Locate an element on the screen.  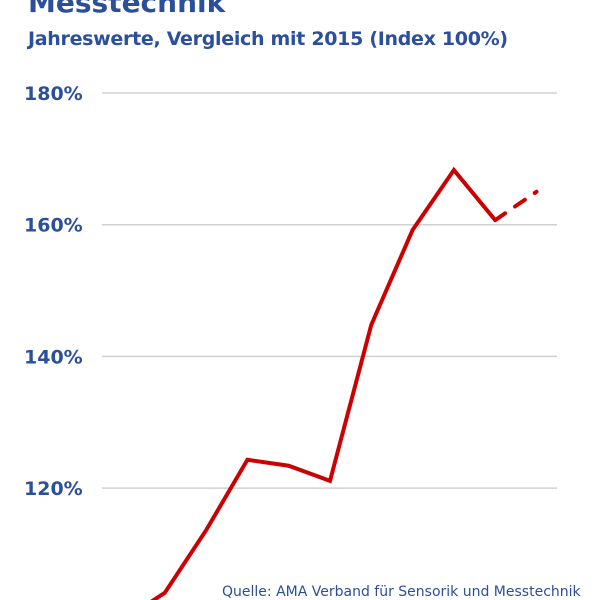
y-tick-label: 180% is located at coordinates (53, 94).